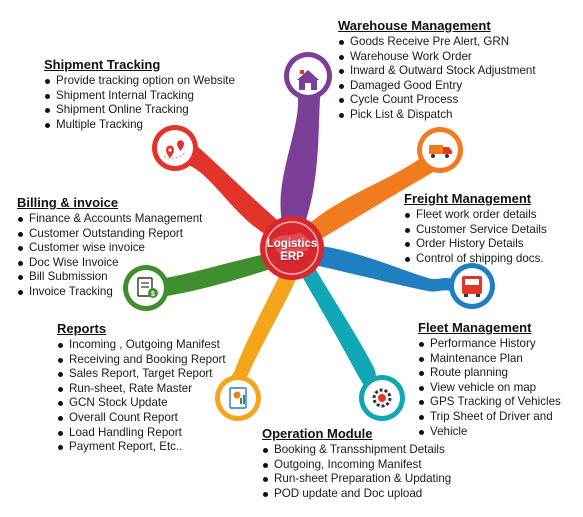  Describe the element at coordinates (264, 325) in the screenshot. I see `reports-arm` at that location.